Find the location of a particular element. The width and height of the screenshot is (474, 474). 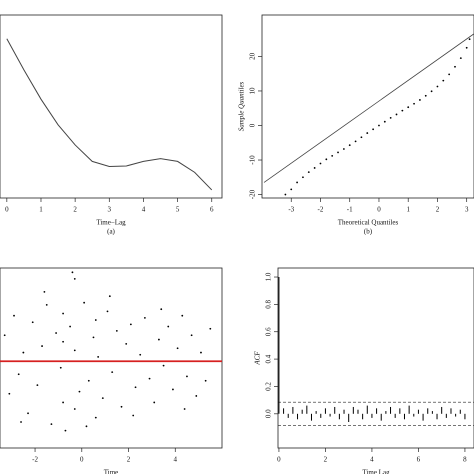

x-tick-label: -3 is located at coordinates (291, 210).